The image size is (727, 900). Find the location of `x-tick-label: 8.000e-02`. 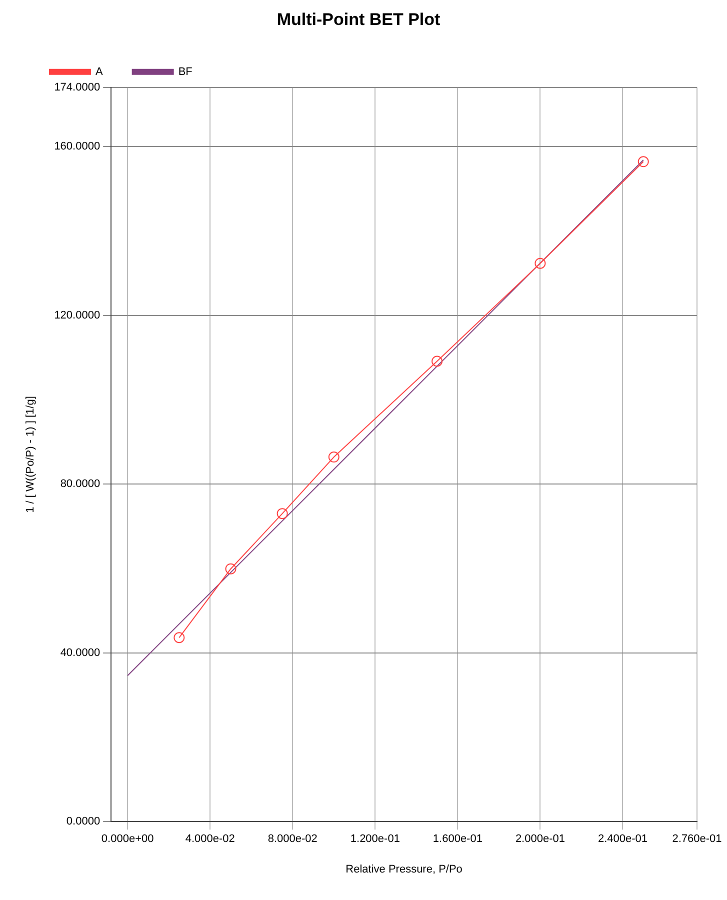

x-tick-label: 8.000e-02 is located at coordinates (293, 839).